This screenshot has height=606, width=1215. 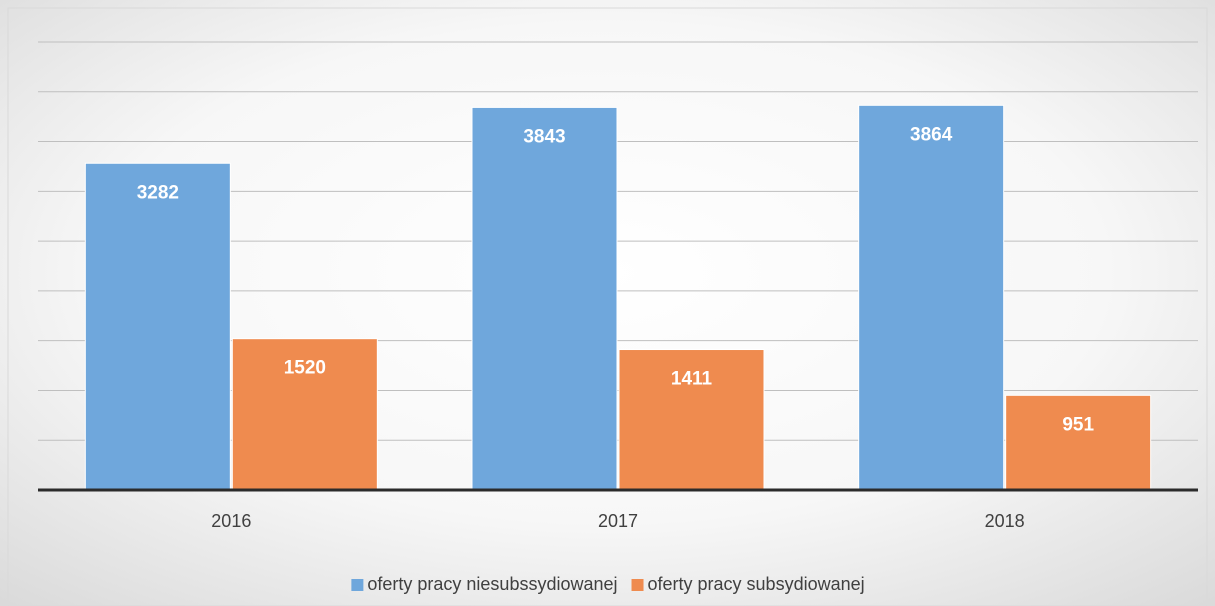 What do you see at coordinates (931, 134) in the screenshot?
I see `data-label: 3864` at bounding box center [931, 134].